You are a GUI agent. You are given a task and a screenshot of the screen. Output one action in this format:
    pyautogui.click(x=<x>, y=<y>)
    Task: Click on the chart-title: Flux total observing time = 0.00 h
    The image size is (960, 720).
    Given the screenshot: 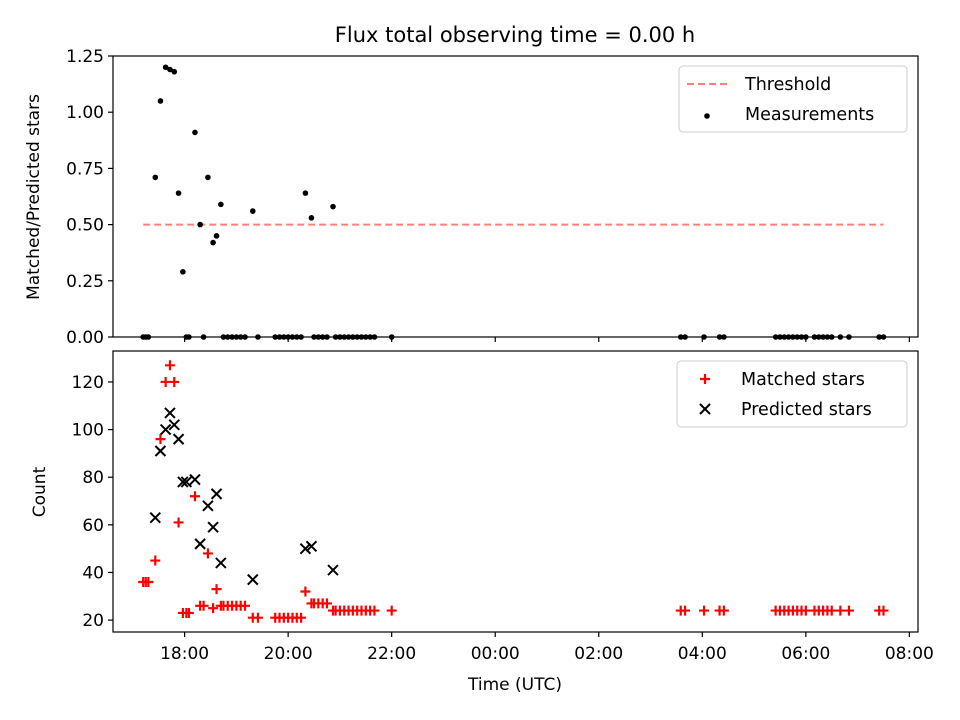 What is the action you would take?
    pyautogui.click(x=515, y=35)
    